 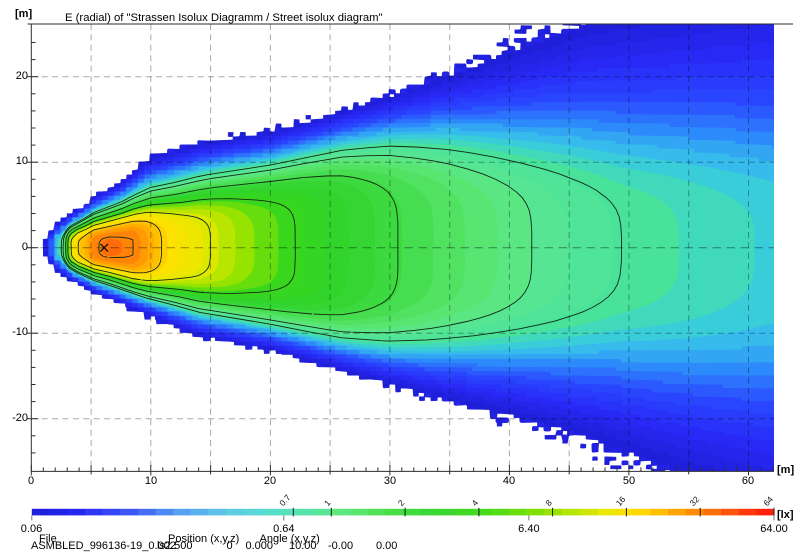 What do you see at coordinates (401, 503) in the screenshot?
I see `svg-text: 2` at bounding box center [401, 503].